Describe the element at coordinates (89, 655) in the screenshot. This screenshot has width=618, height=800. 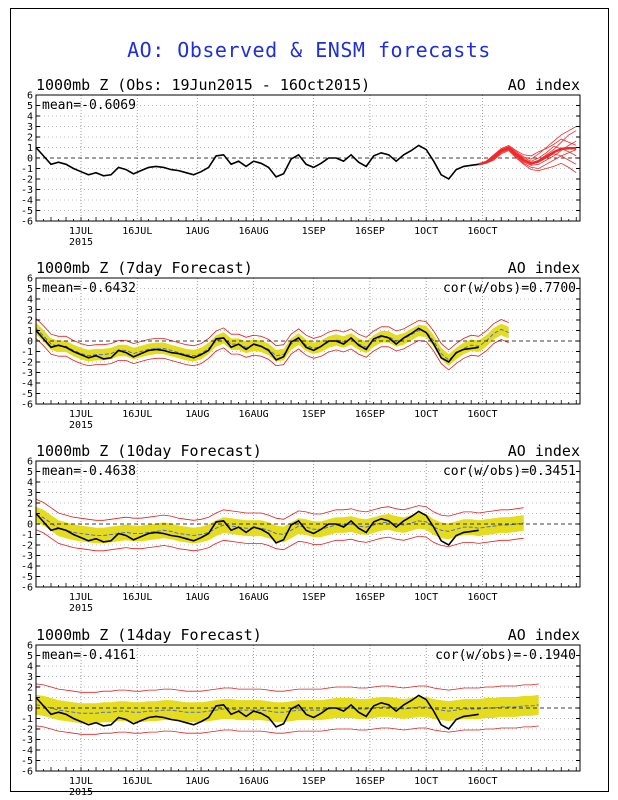
I see `mean-label-4: mean=-0.4161` at that location.